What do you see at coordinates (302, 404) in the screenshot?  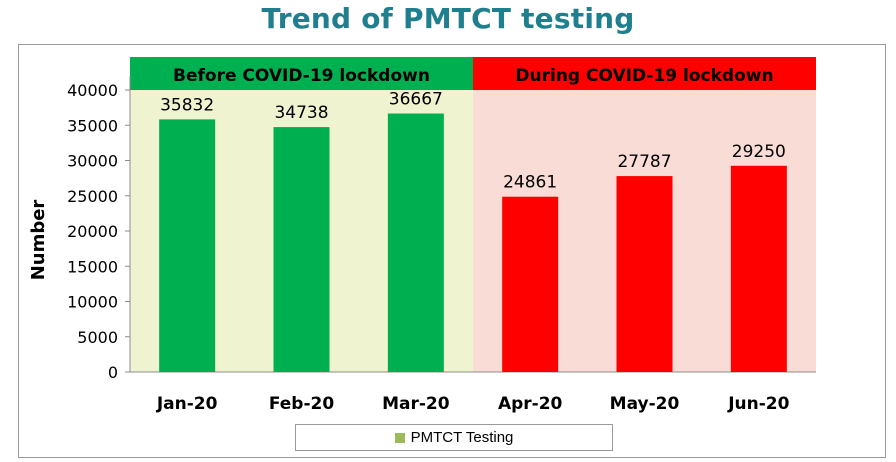 I see `x-tick-label-feb-20: Feb-20` at bounding box center [302, 404].